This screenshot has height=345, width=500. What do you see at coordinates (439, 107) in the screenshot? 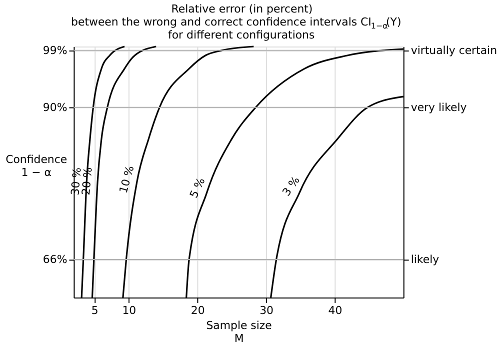
I see `ref-line-label: very likely` at bounding box center [439, 107].